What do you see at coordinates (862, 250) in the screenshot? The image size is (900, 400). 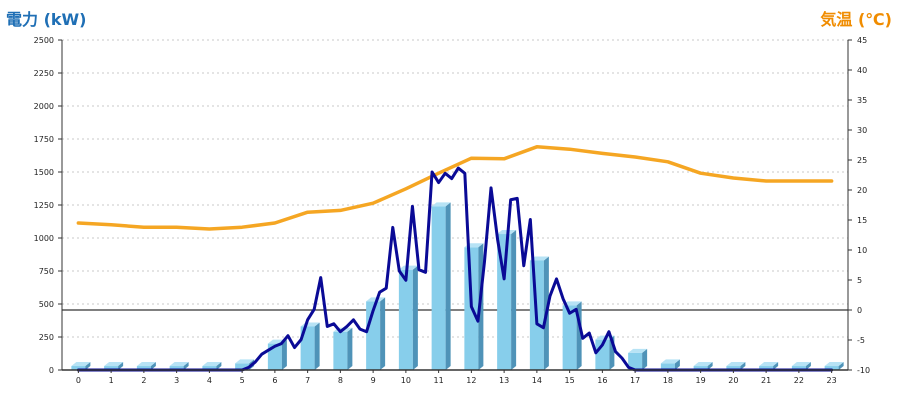 I see `right-tick-label: 10` at bounding box center [862, 250].